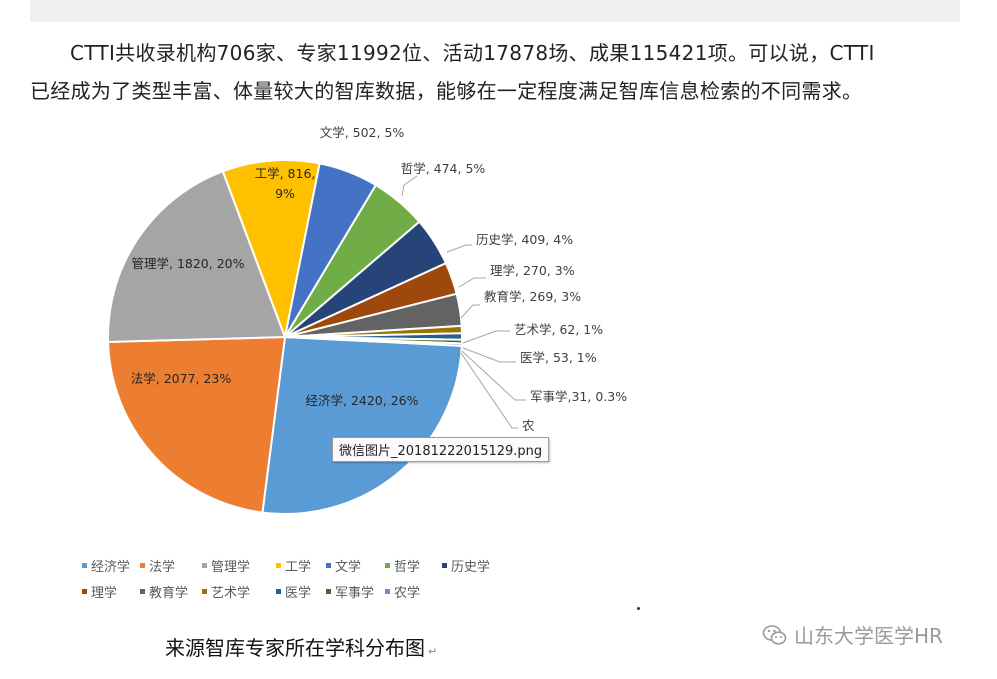 This screenshot has width=997, height=679. What do you see at coordinates (558, 357) in the screenshot?
I see `slice-label-医学: 医学, 53, 1%` at bounding box center [558, 357].